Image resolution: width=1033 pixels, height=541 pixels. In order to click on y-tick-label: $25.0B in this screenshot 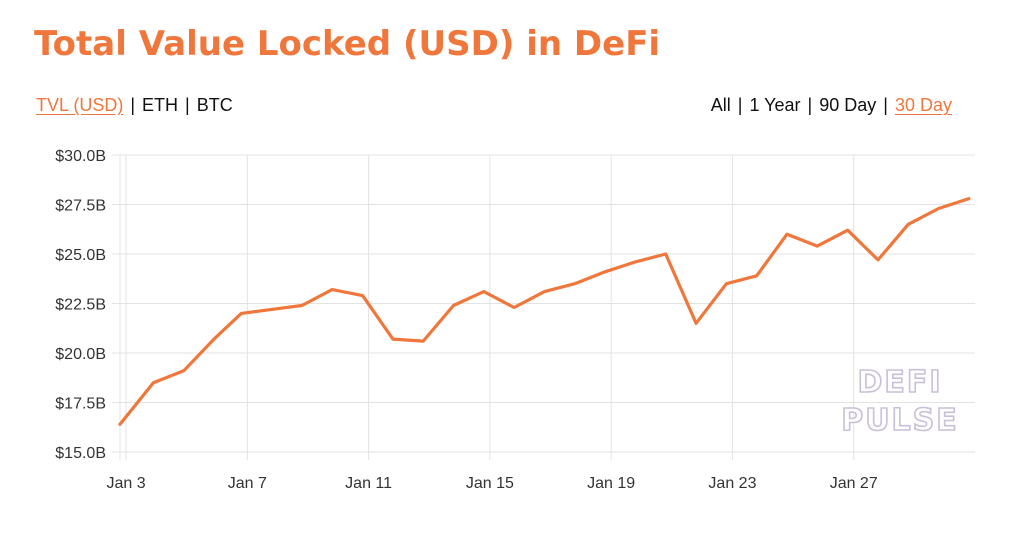, I will do `click(80, 255)`.